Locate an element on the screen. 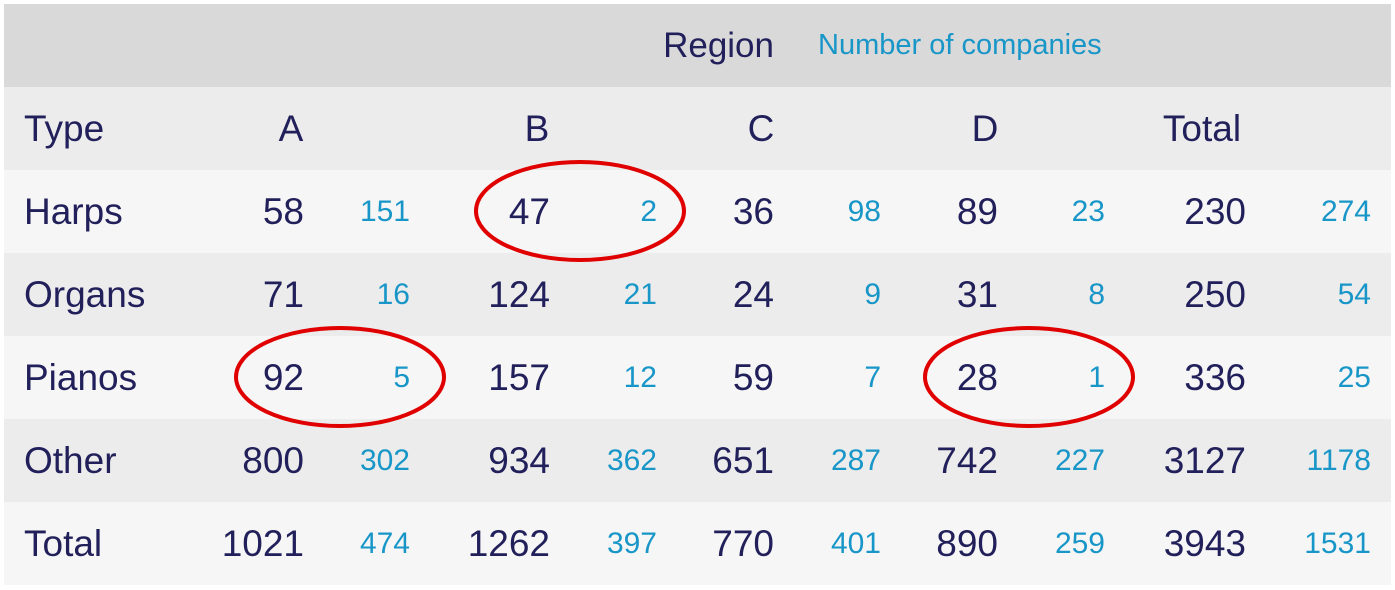  companies-total-a: 474 is located at coordinates (384, 543).